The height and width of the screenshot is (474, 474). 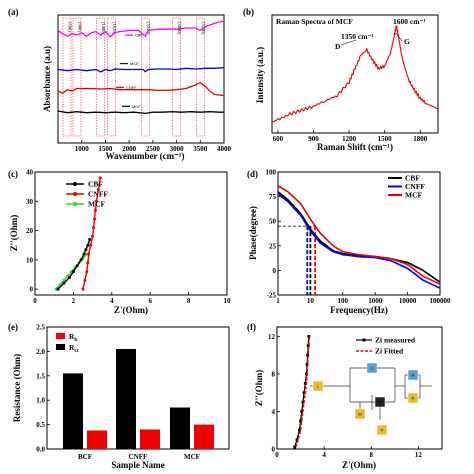 I want to click on panel-d-ytick-label-4: 75, so click(x=273, y=197).